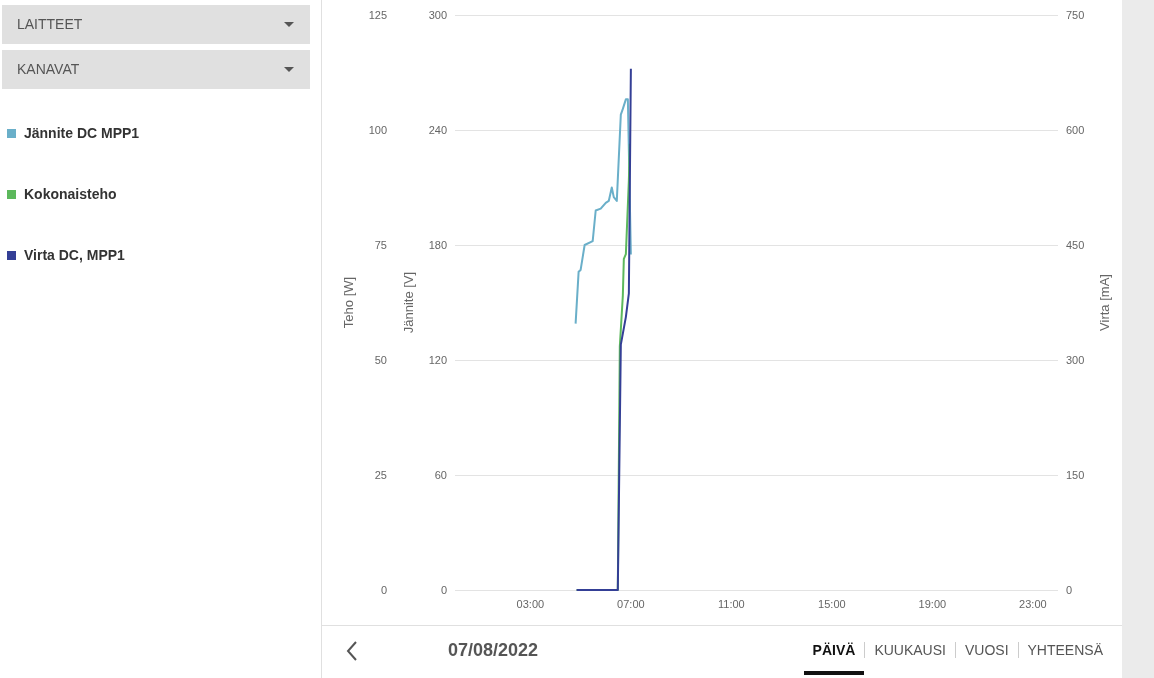  Describe the element at coordinates (1075, 130) in the screenshot. I see `y2-tick-label: 600` at that location.